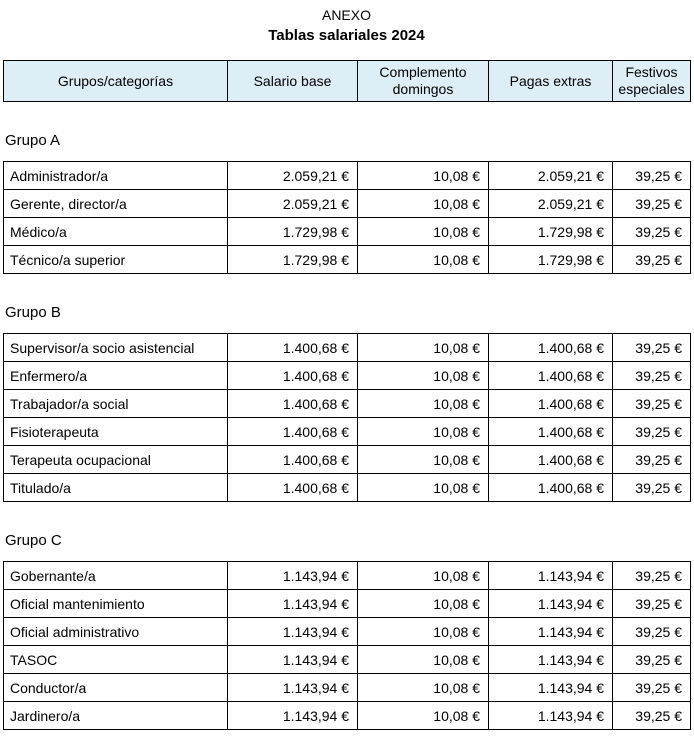 Image resolution: width=694 pixels, height=737 pixels. I want to click on category-cell: Supervisor/a socio asistencial, so click(115, 347).